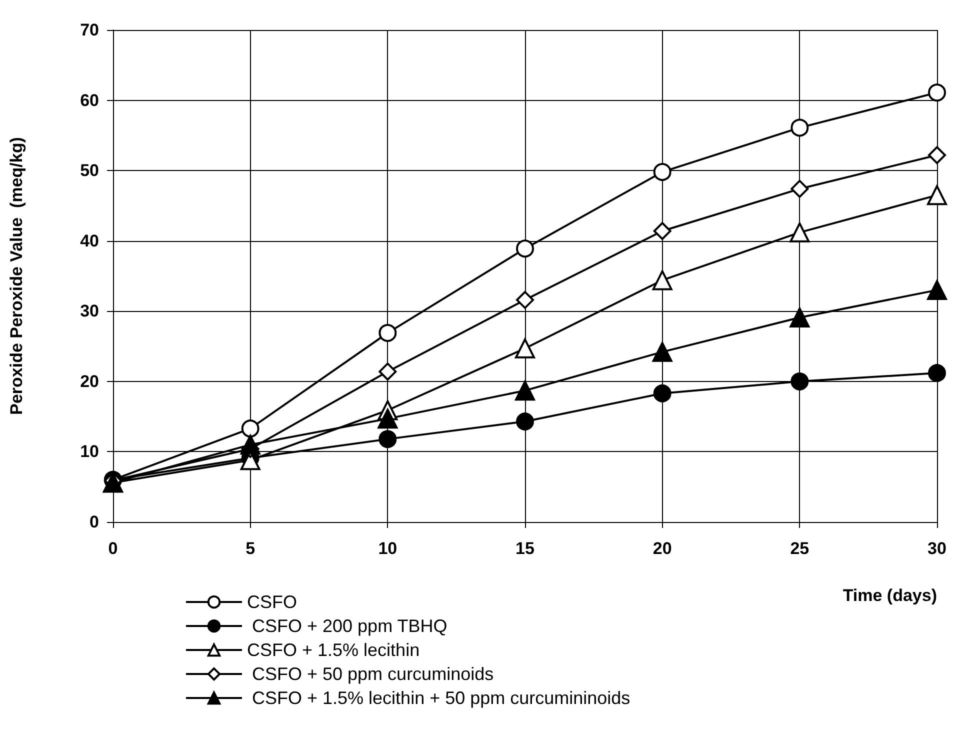 Image resolution: width=953 pixels, height=733 pixels. I want to click on y-tick-label: 50, so click(89, 170).